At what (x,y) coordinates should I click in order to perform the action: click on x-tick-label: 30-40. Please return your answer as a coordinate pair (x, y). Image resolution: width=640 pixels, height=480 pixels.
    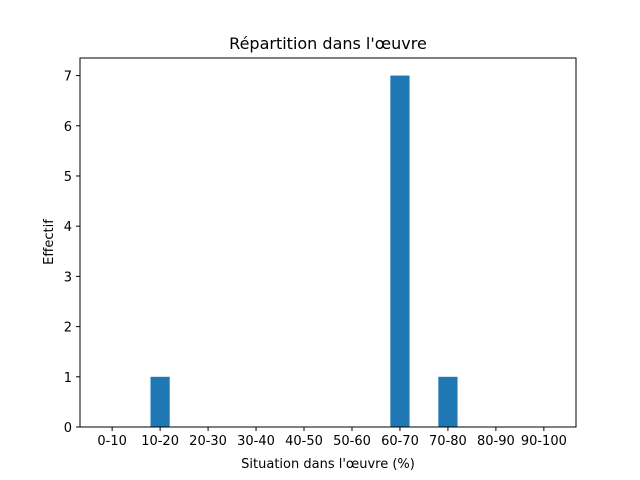
    Looking at the image, I should click on (256, 441).